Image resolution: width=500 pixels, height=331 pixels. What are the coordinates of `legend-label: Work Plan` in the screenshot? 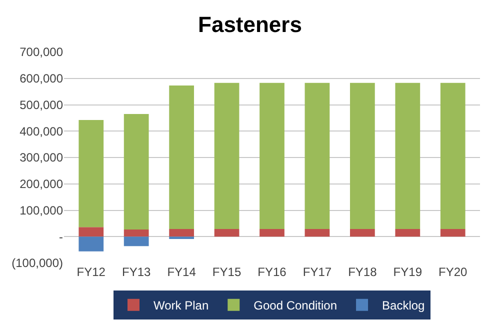 It's located at (181, 305).